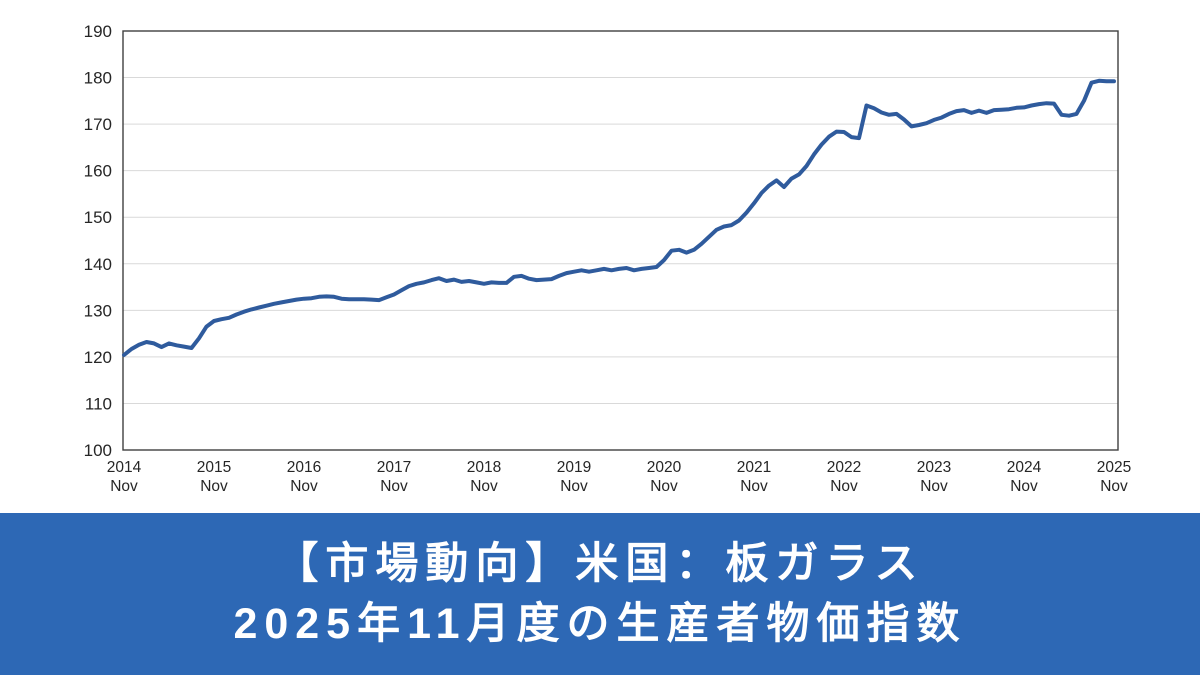 Image resolution: width=1200 pixels, height=675 pixels. I want to click on x-tick-year: 2025, so click(1114, 467).